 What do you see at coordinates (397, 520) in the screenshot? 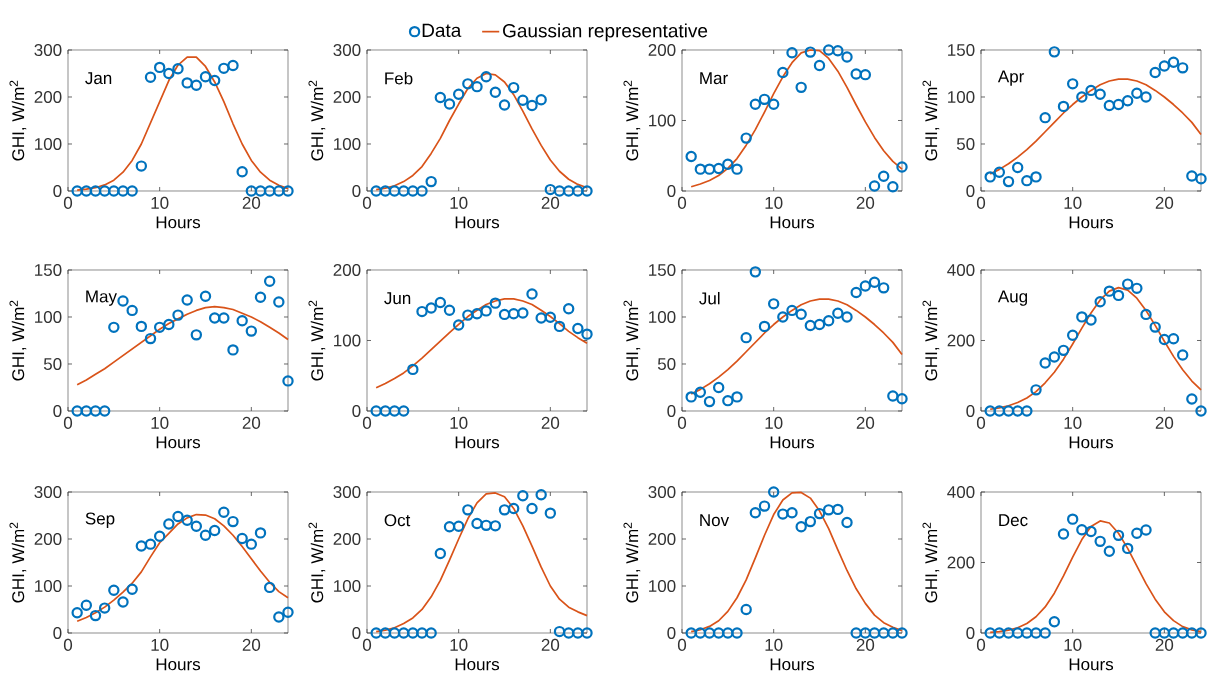
I see `annotation: Oct` at bounding box center [397, 520].